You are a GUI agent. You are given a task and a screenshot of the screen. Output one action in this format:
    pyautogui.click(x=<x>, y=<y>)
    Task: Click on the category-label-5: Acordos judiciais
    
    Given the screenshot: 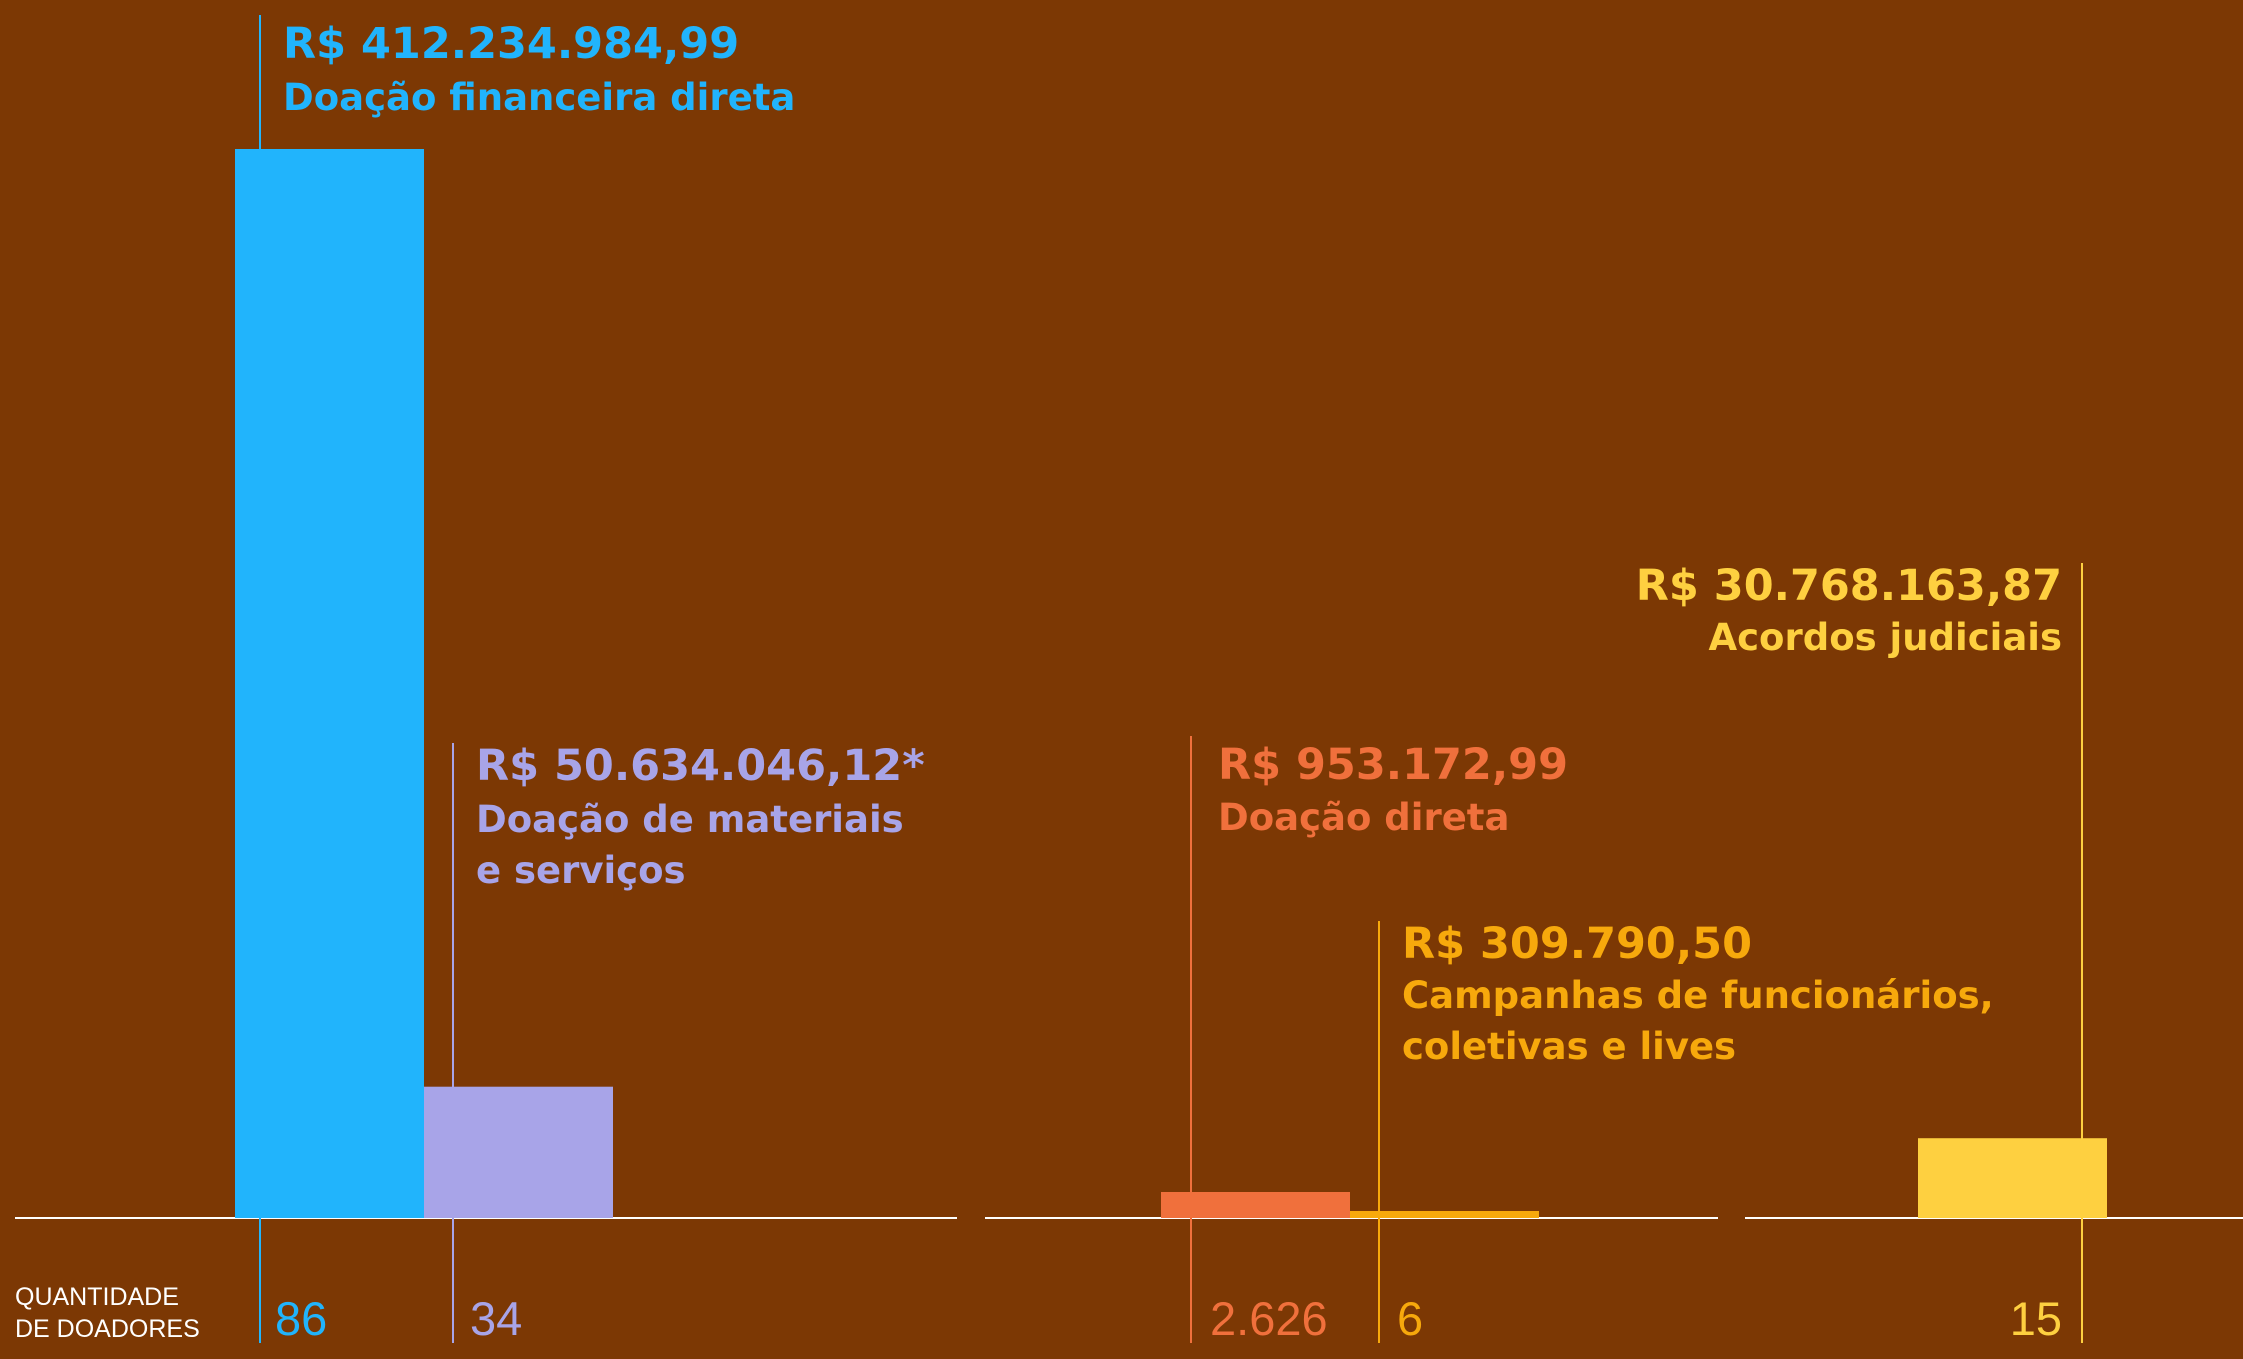 What is the action you would take?
    pyautogui.click(x=1885, y=637)
    